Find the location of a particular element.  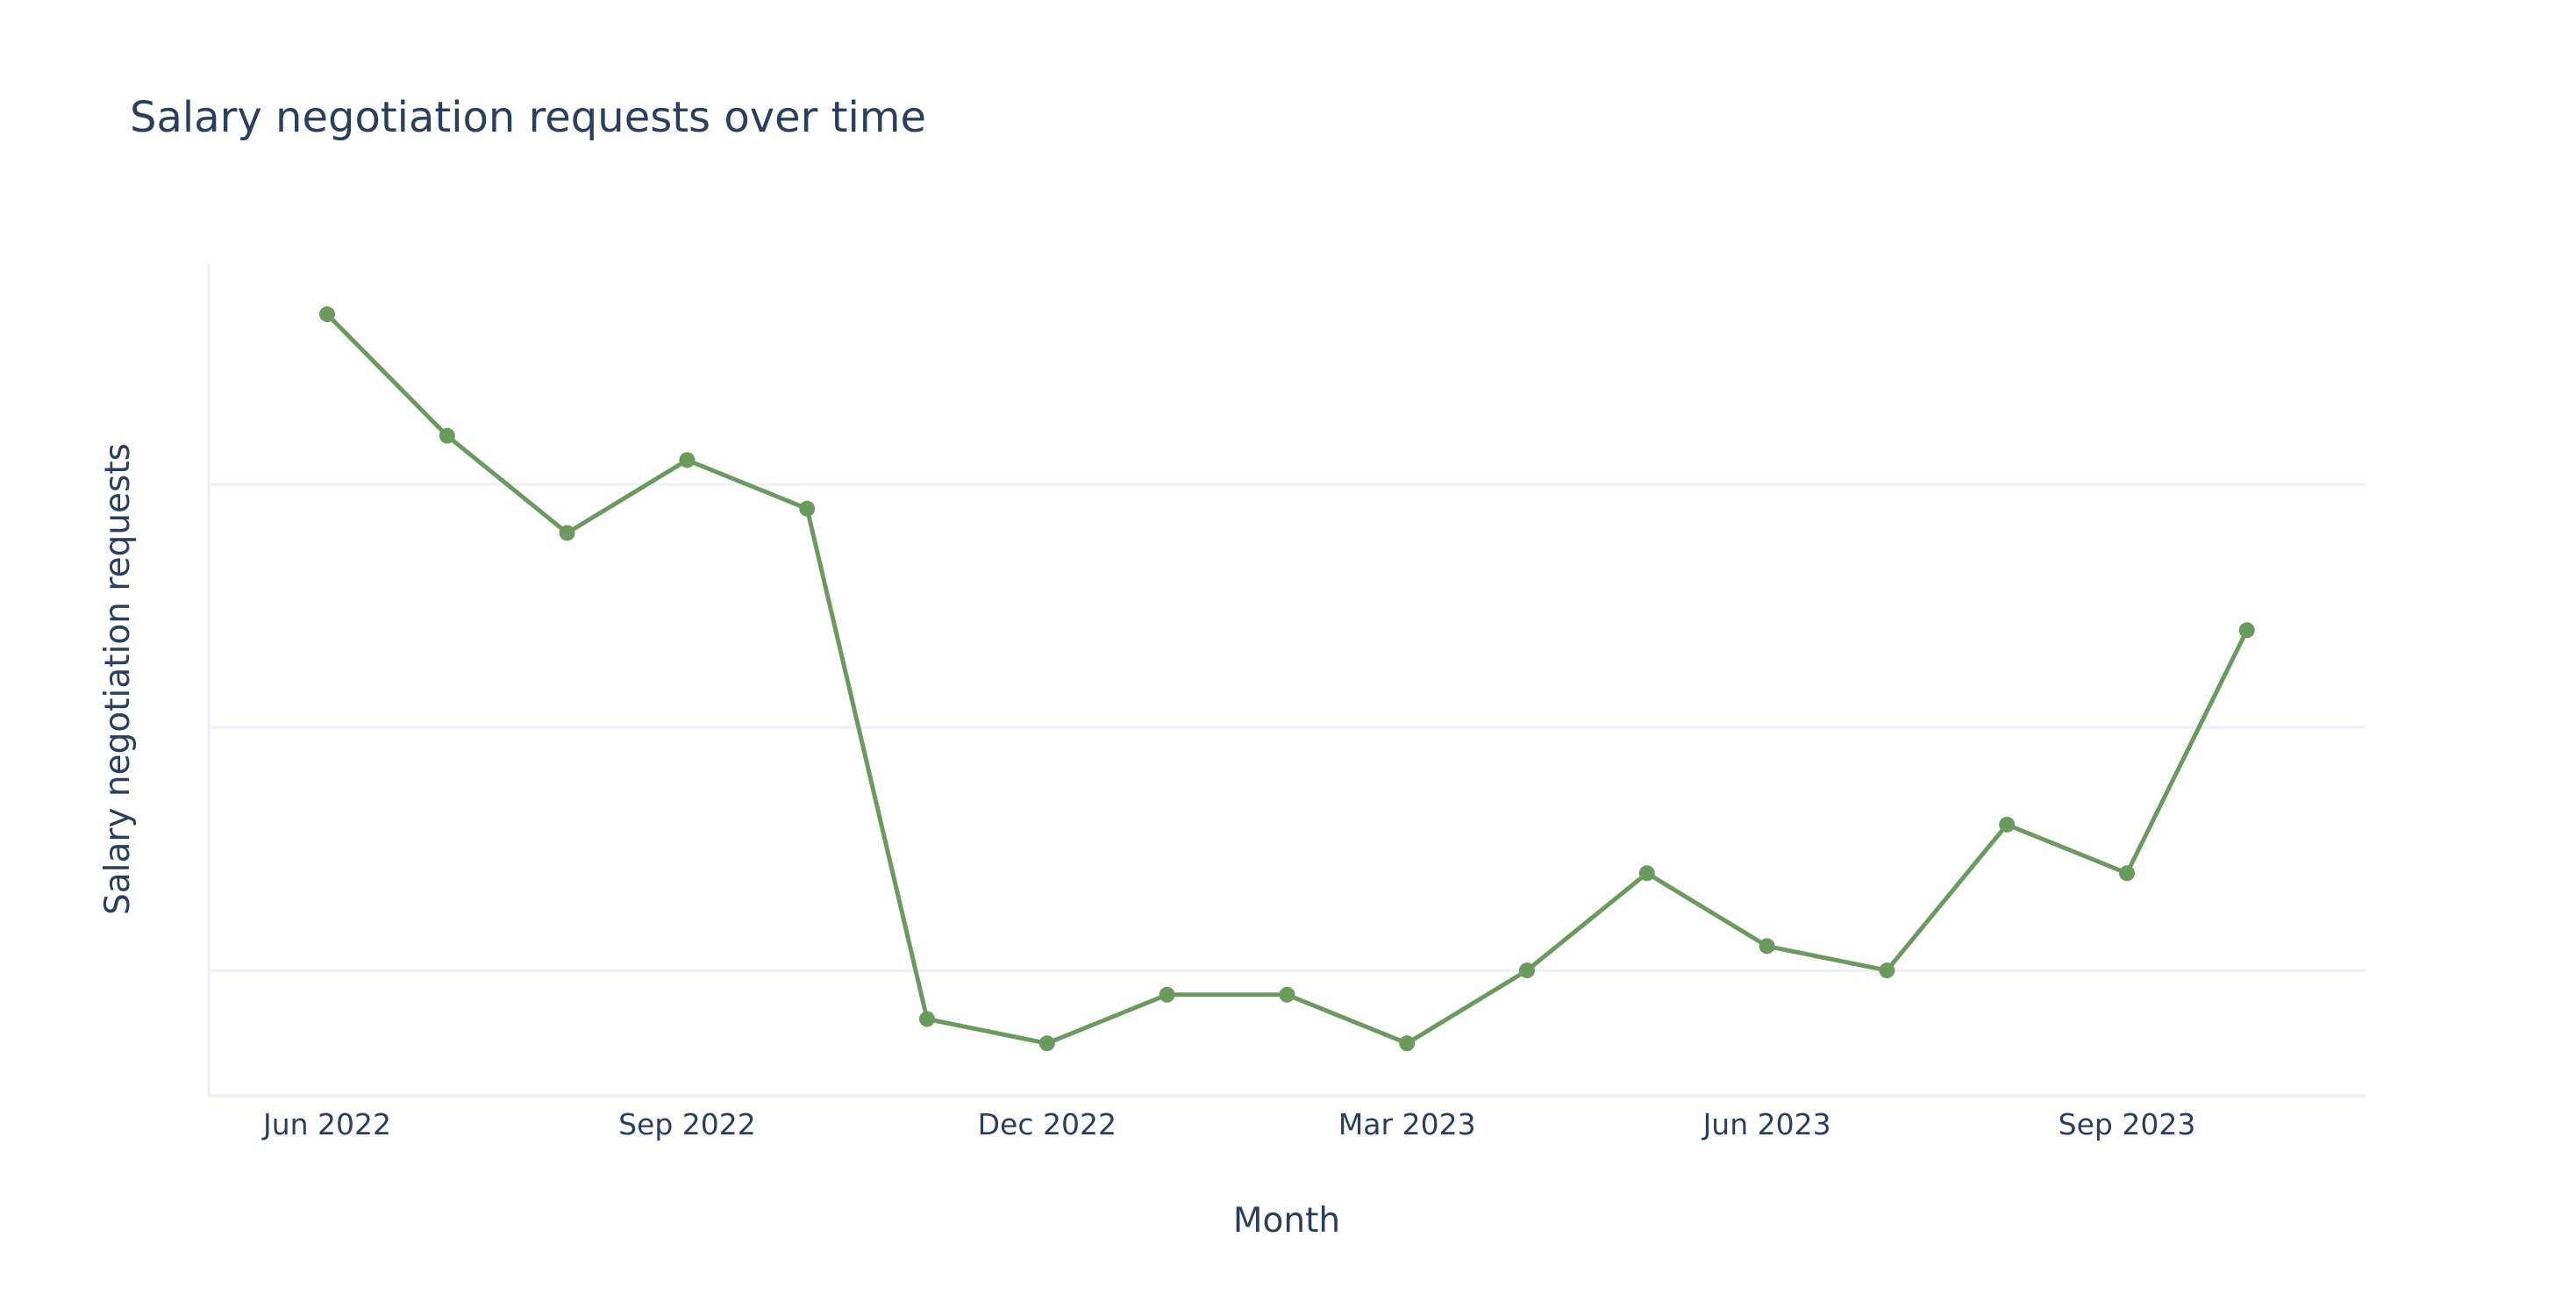

data-point-marker: Mar 2023: 7 is located at coordinates (1408, 1043).